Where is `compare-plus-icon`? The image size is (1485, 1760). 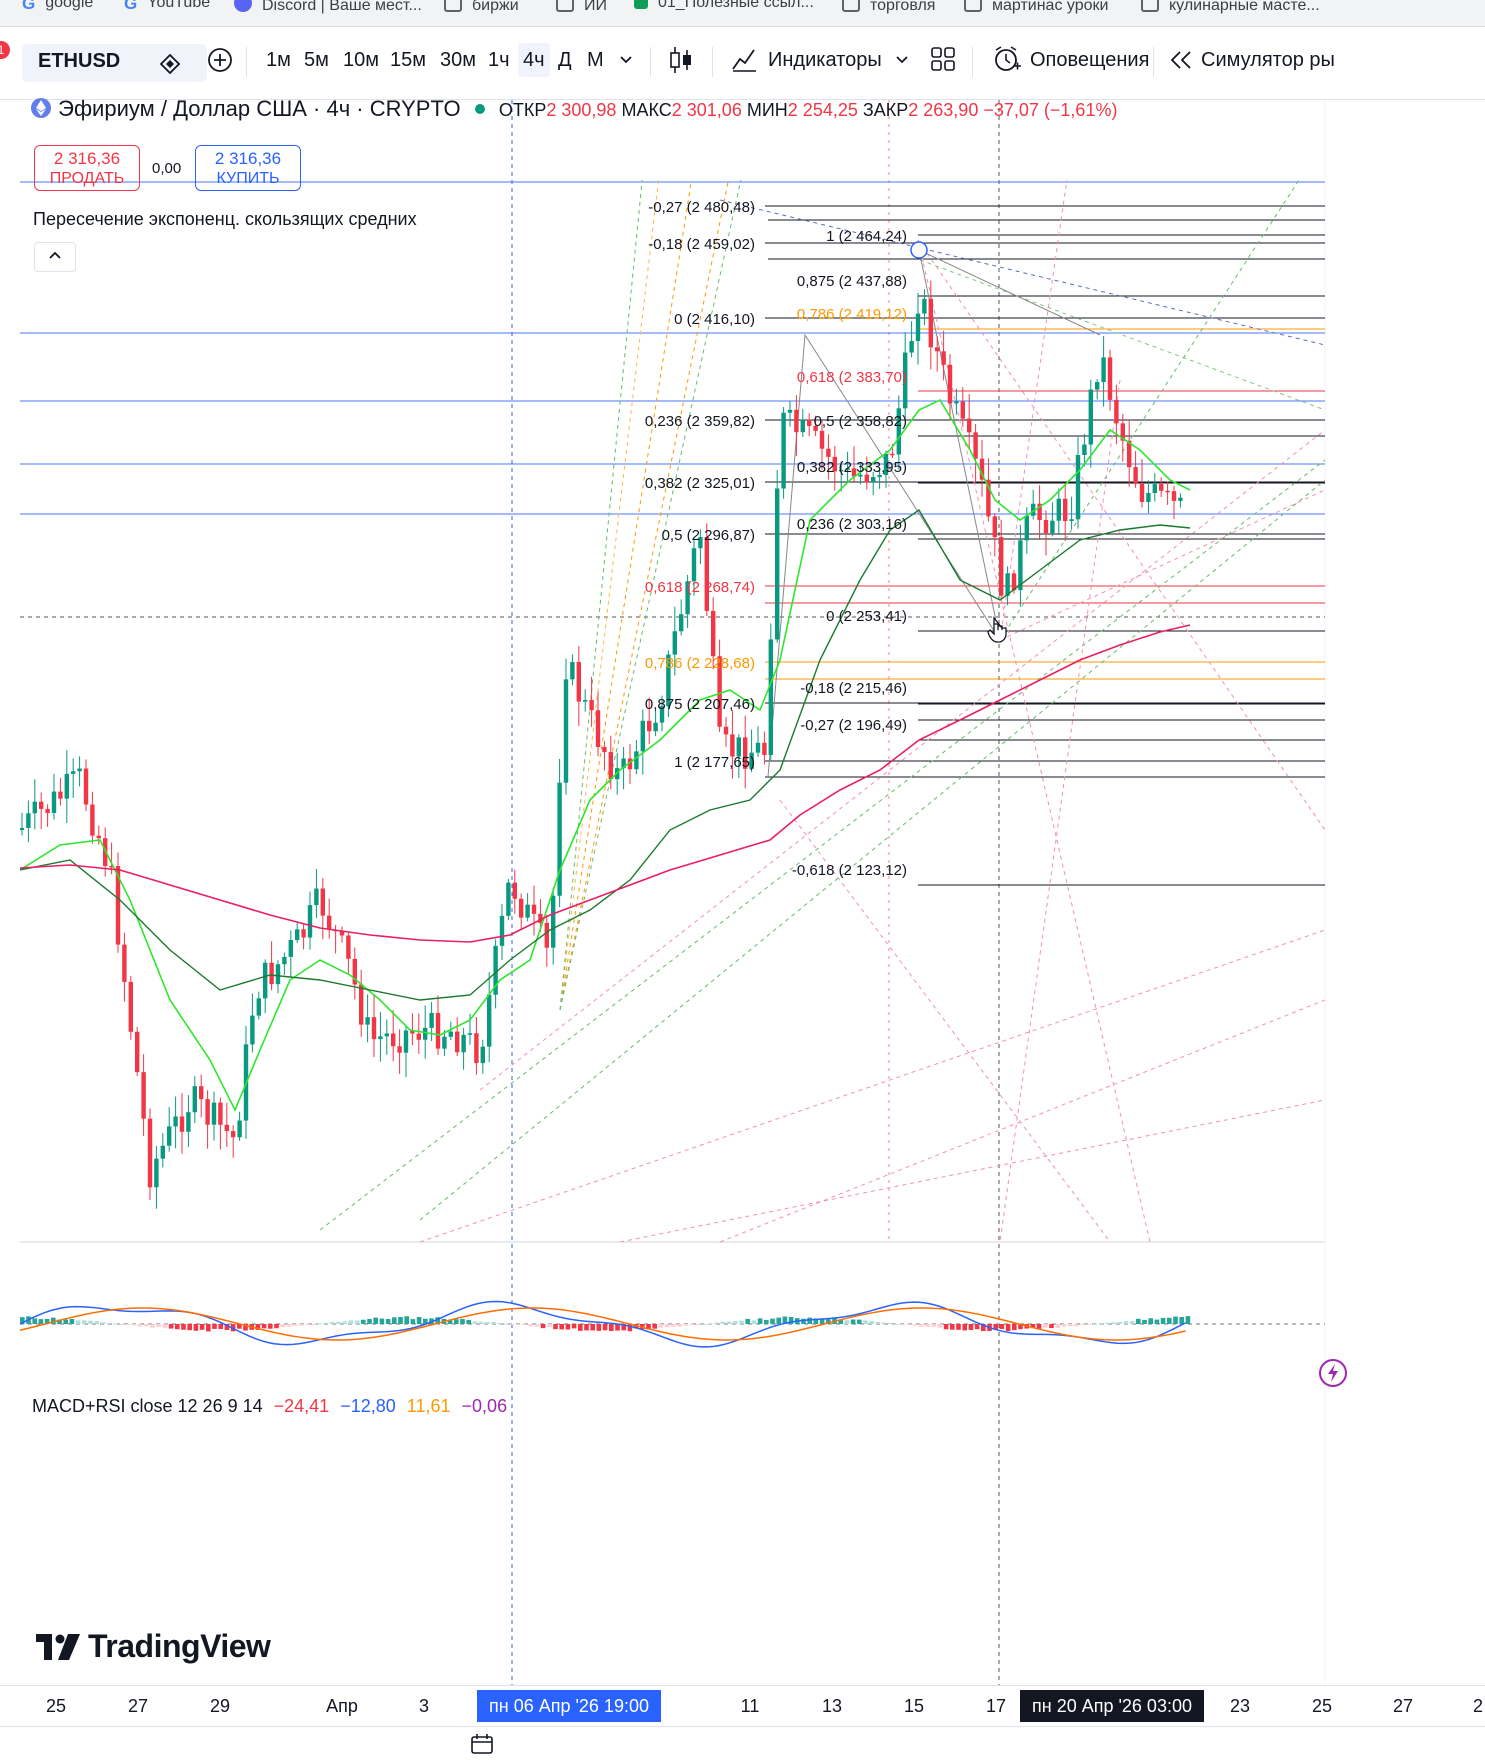 compare-plus-icon is located at coordinates (220, 60).